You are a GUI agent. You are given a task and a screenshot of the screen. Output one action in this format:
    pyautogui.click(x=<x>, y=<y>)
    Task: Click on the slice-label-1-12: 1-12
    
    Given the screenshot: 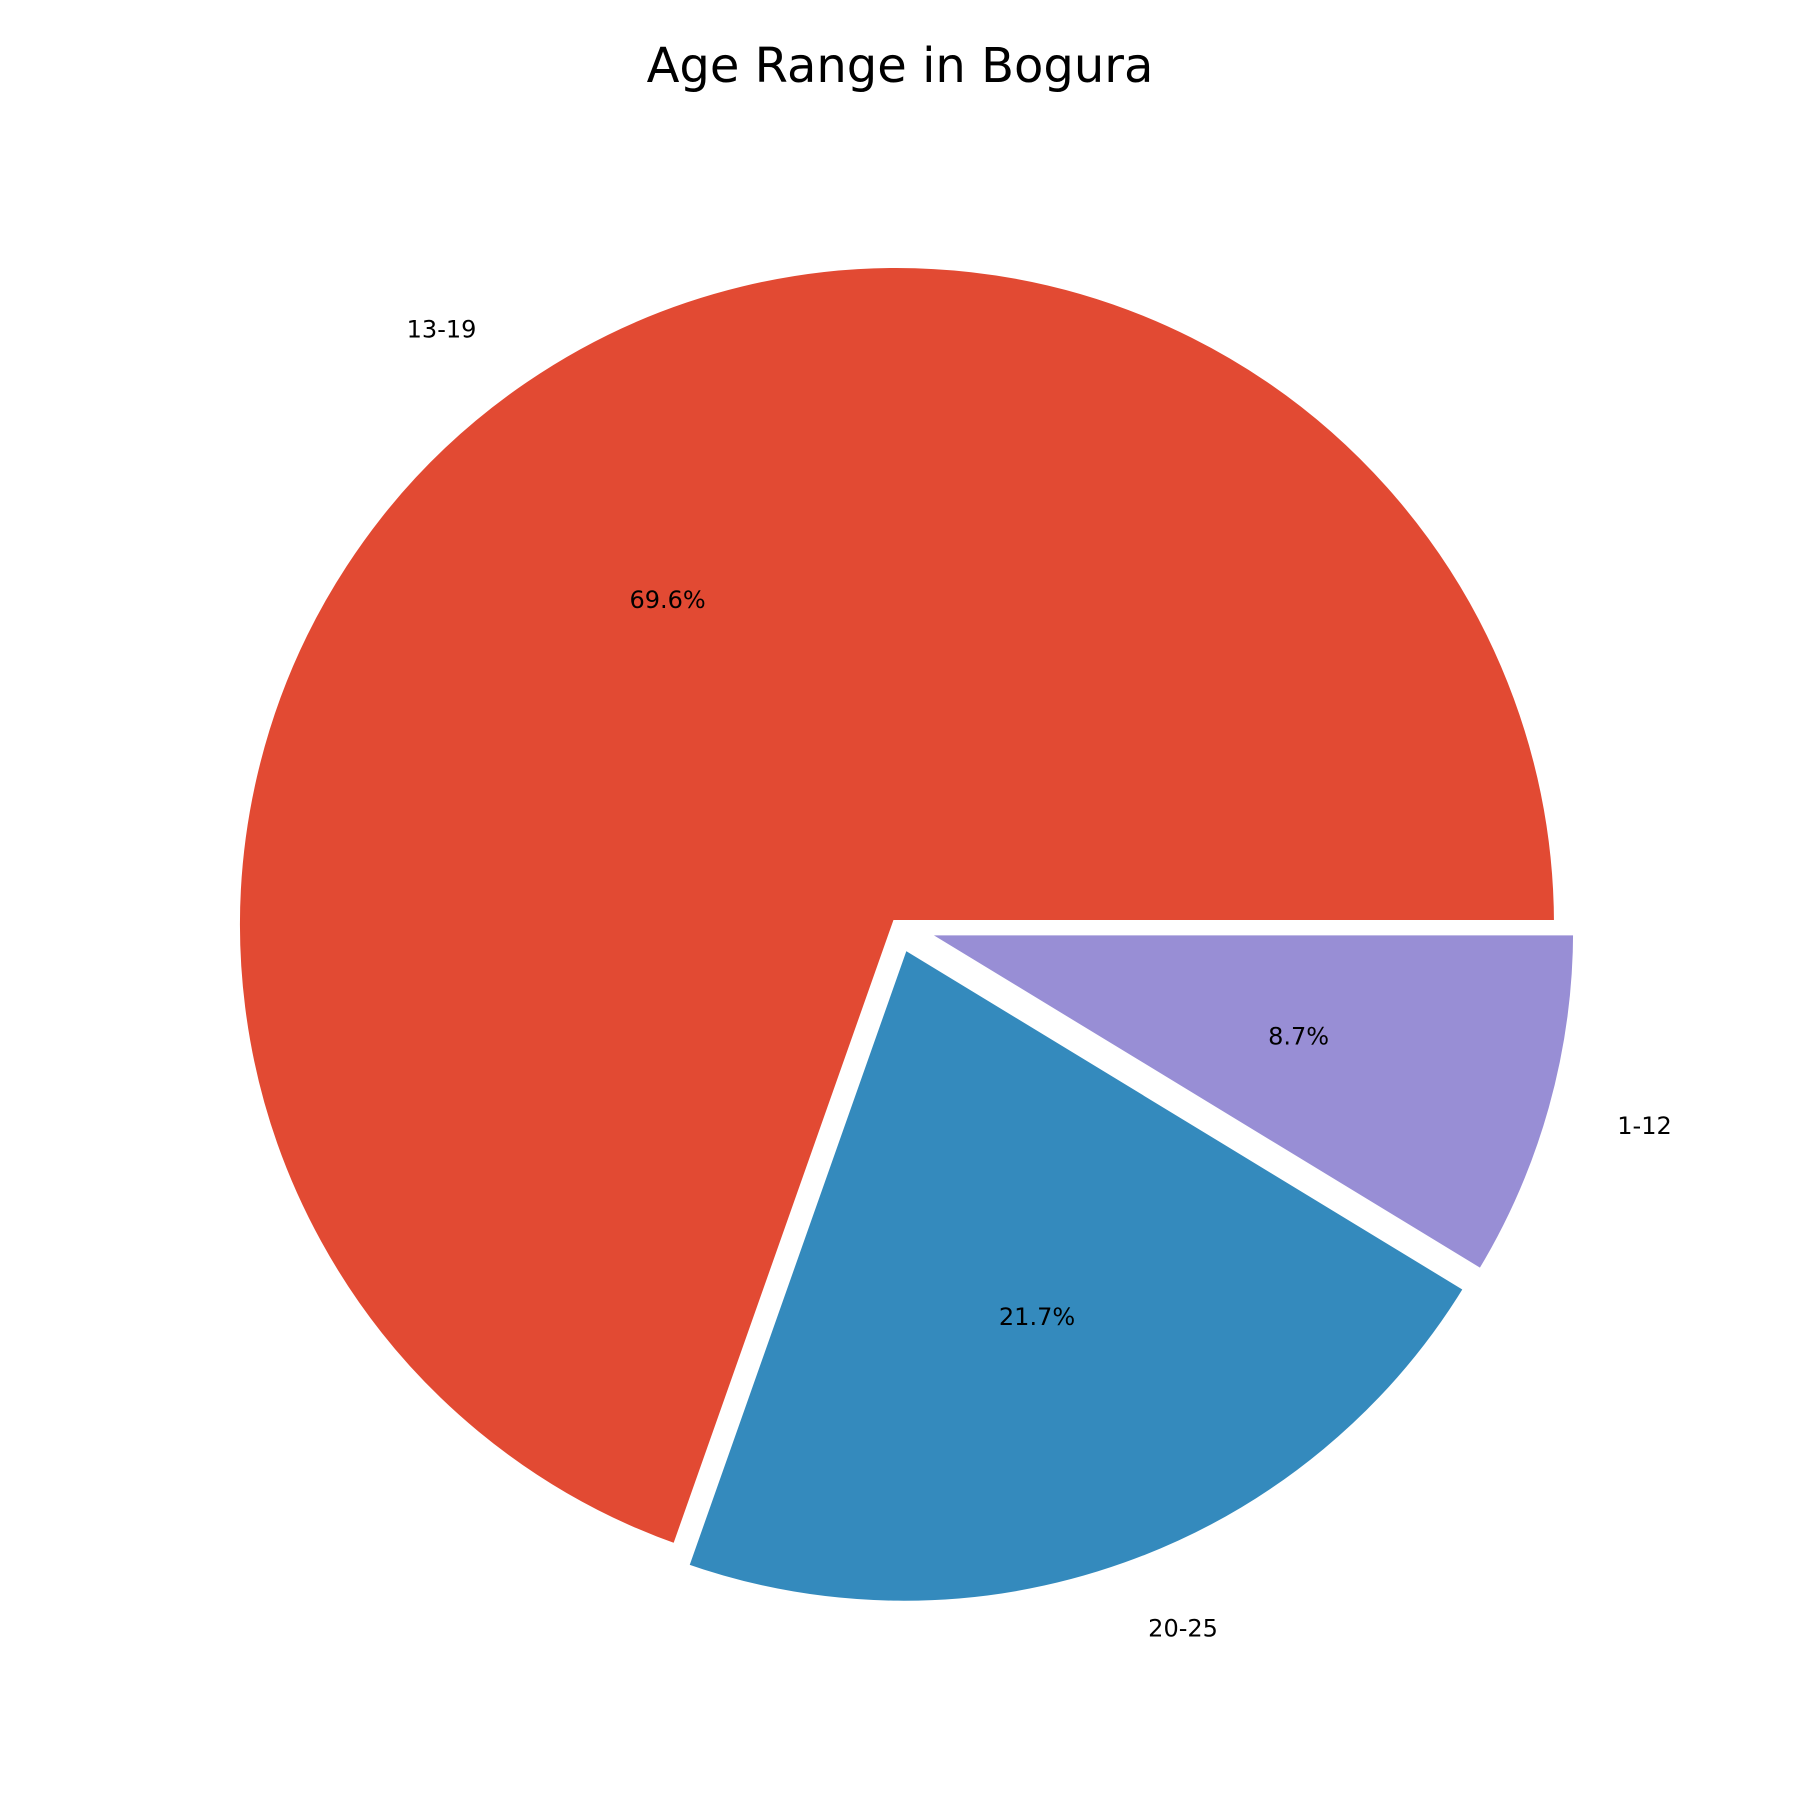 What is the action you would take?
    pyautogui.click(x=1644, y=1126)
    